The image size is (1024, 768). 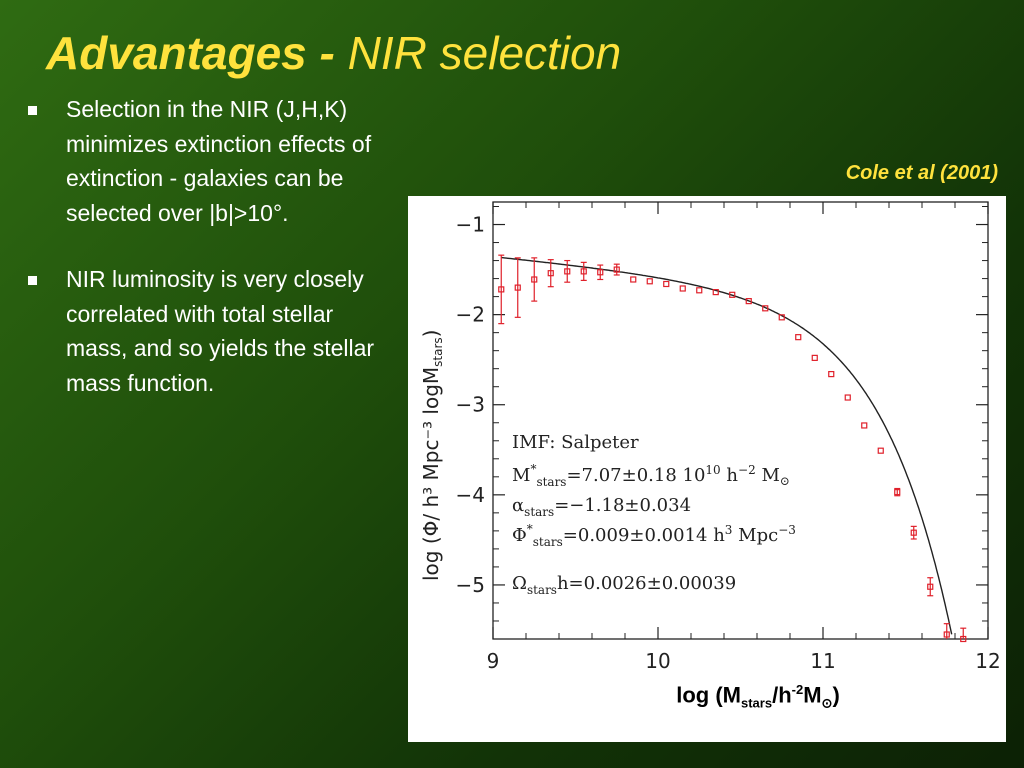 What do you see at coordinates (575, 442) in the screenshot?
I see `annotation-line: IMF: Salpeter` at bounding box center [575, 442].